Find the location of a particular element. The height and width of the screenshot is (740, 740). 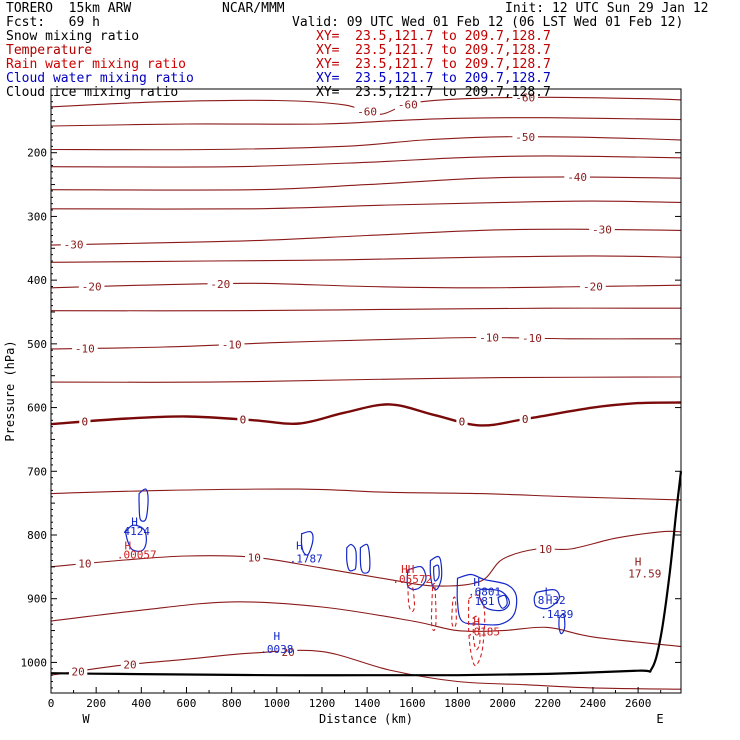

isotherm-label--30-0: -30 is located at coordinates (74, 245).